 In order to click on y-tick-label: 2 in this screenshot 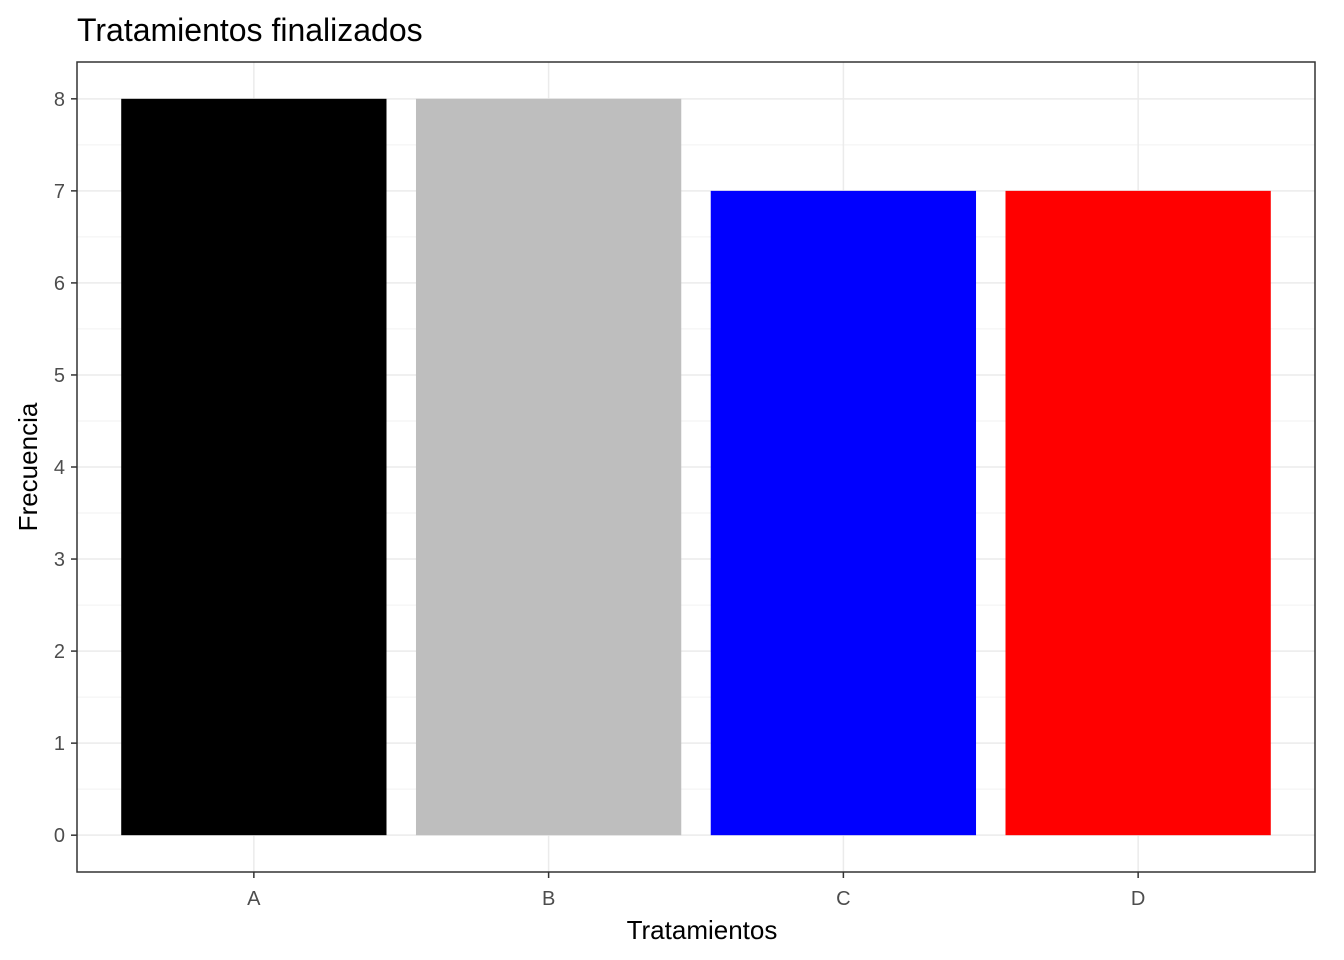, I will do `click(59, 652)`.